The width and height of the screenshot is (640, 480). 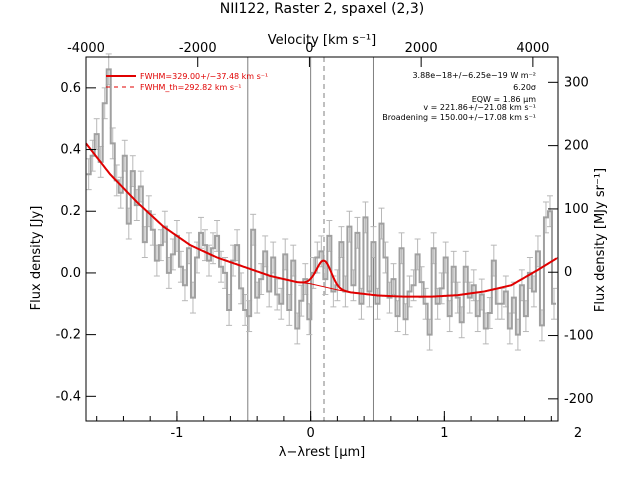 I want to click on x-tick-label: -1, so click(x=176, y=433).